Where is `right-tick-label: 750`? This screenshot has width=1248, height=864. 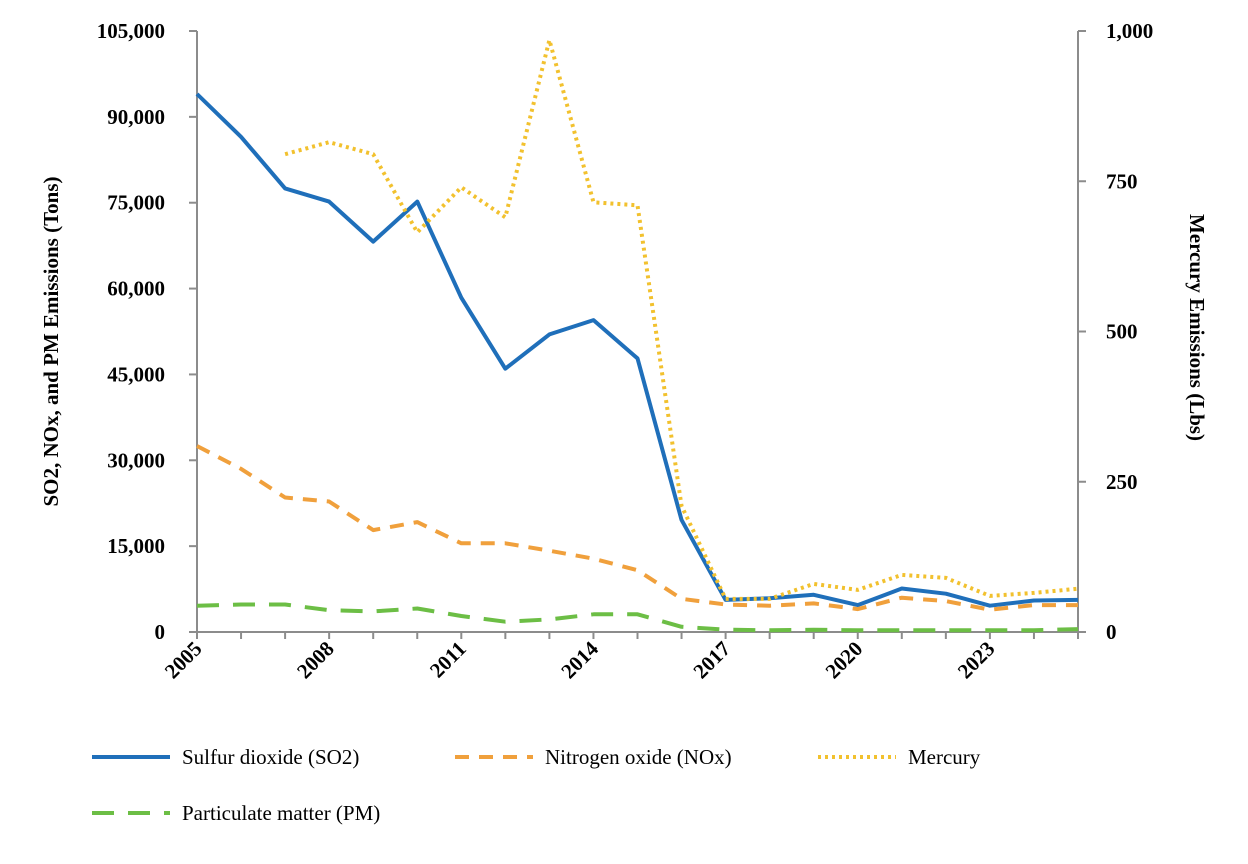
right-tick-label: 750 is located at coordinates (1122, 181).